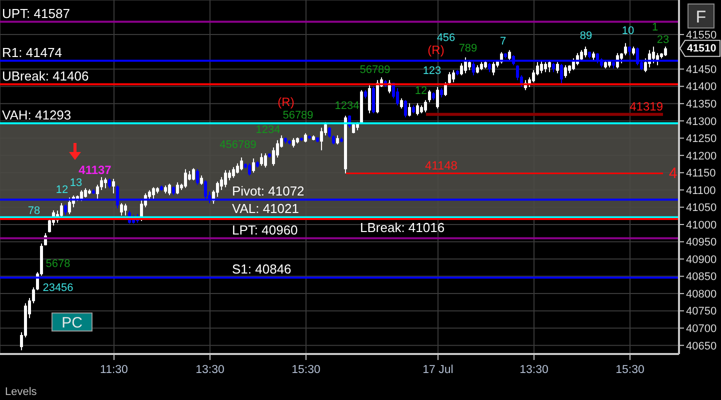  What do you see at coordinates (441, 165) in the screenshot?
I see `ref-line-label: 41148` at bounding box center [441, 165].